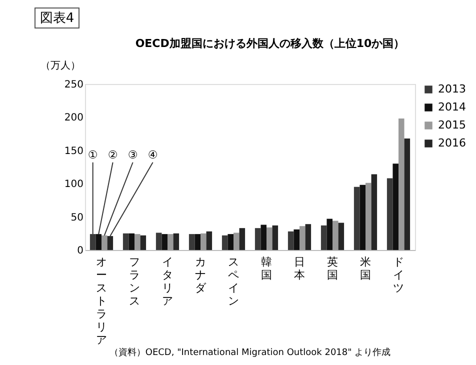 This screenshot has height=365, width=476. I want to click on y-tick-label: 50, so click(77, 218).